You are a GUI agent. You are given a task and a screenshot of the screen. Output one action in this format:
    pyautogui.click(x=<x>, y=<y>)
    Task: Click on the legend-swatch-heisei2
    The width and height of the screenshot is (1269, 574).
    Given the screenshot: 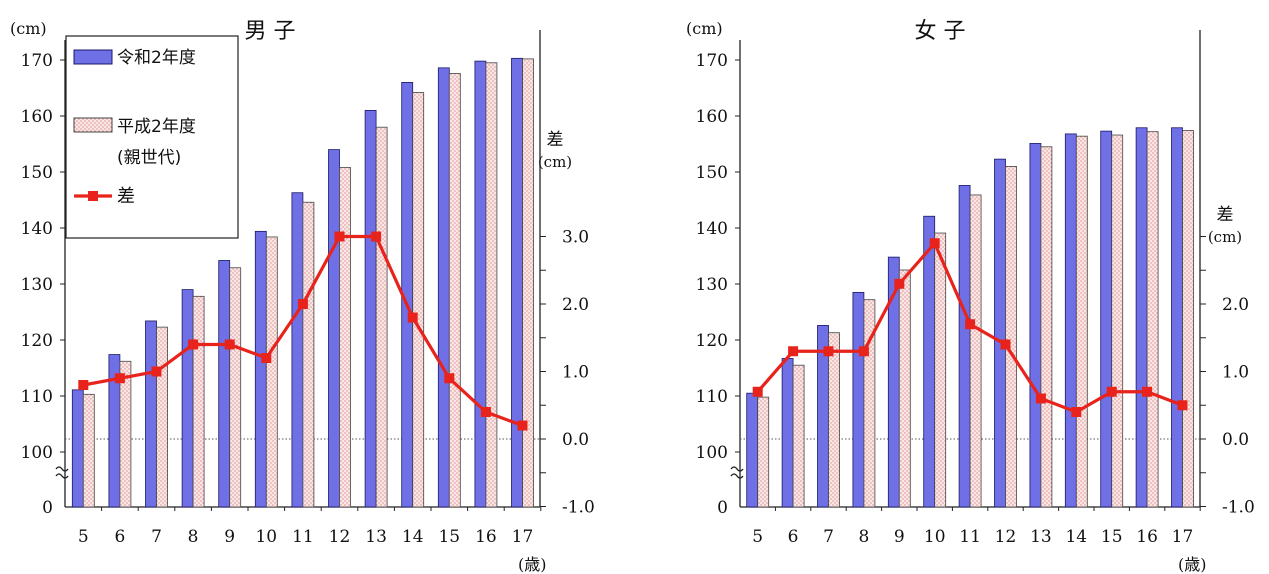 What is the action you would take?
    pyautogui.click(x=93, y=125)
    